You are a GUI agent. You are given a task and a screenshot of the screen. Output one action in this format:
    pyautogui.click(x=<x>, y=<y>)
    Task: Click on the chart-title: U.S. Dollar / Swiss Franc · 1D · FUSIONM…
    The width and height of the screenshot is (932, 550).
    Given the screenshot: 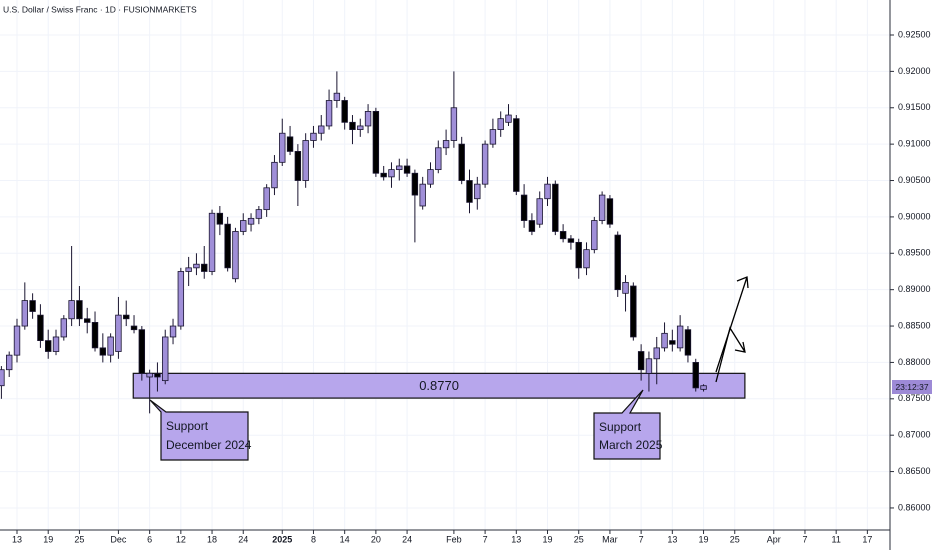 What is the action you would take?
    pyautogui.click(x=100, y=9)
    